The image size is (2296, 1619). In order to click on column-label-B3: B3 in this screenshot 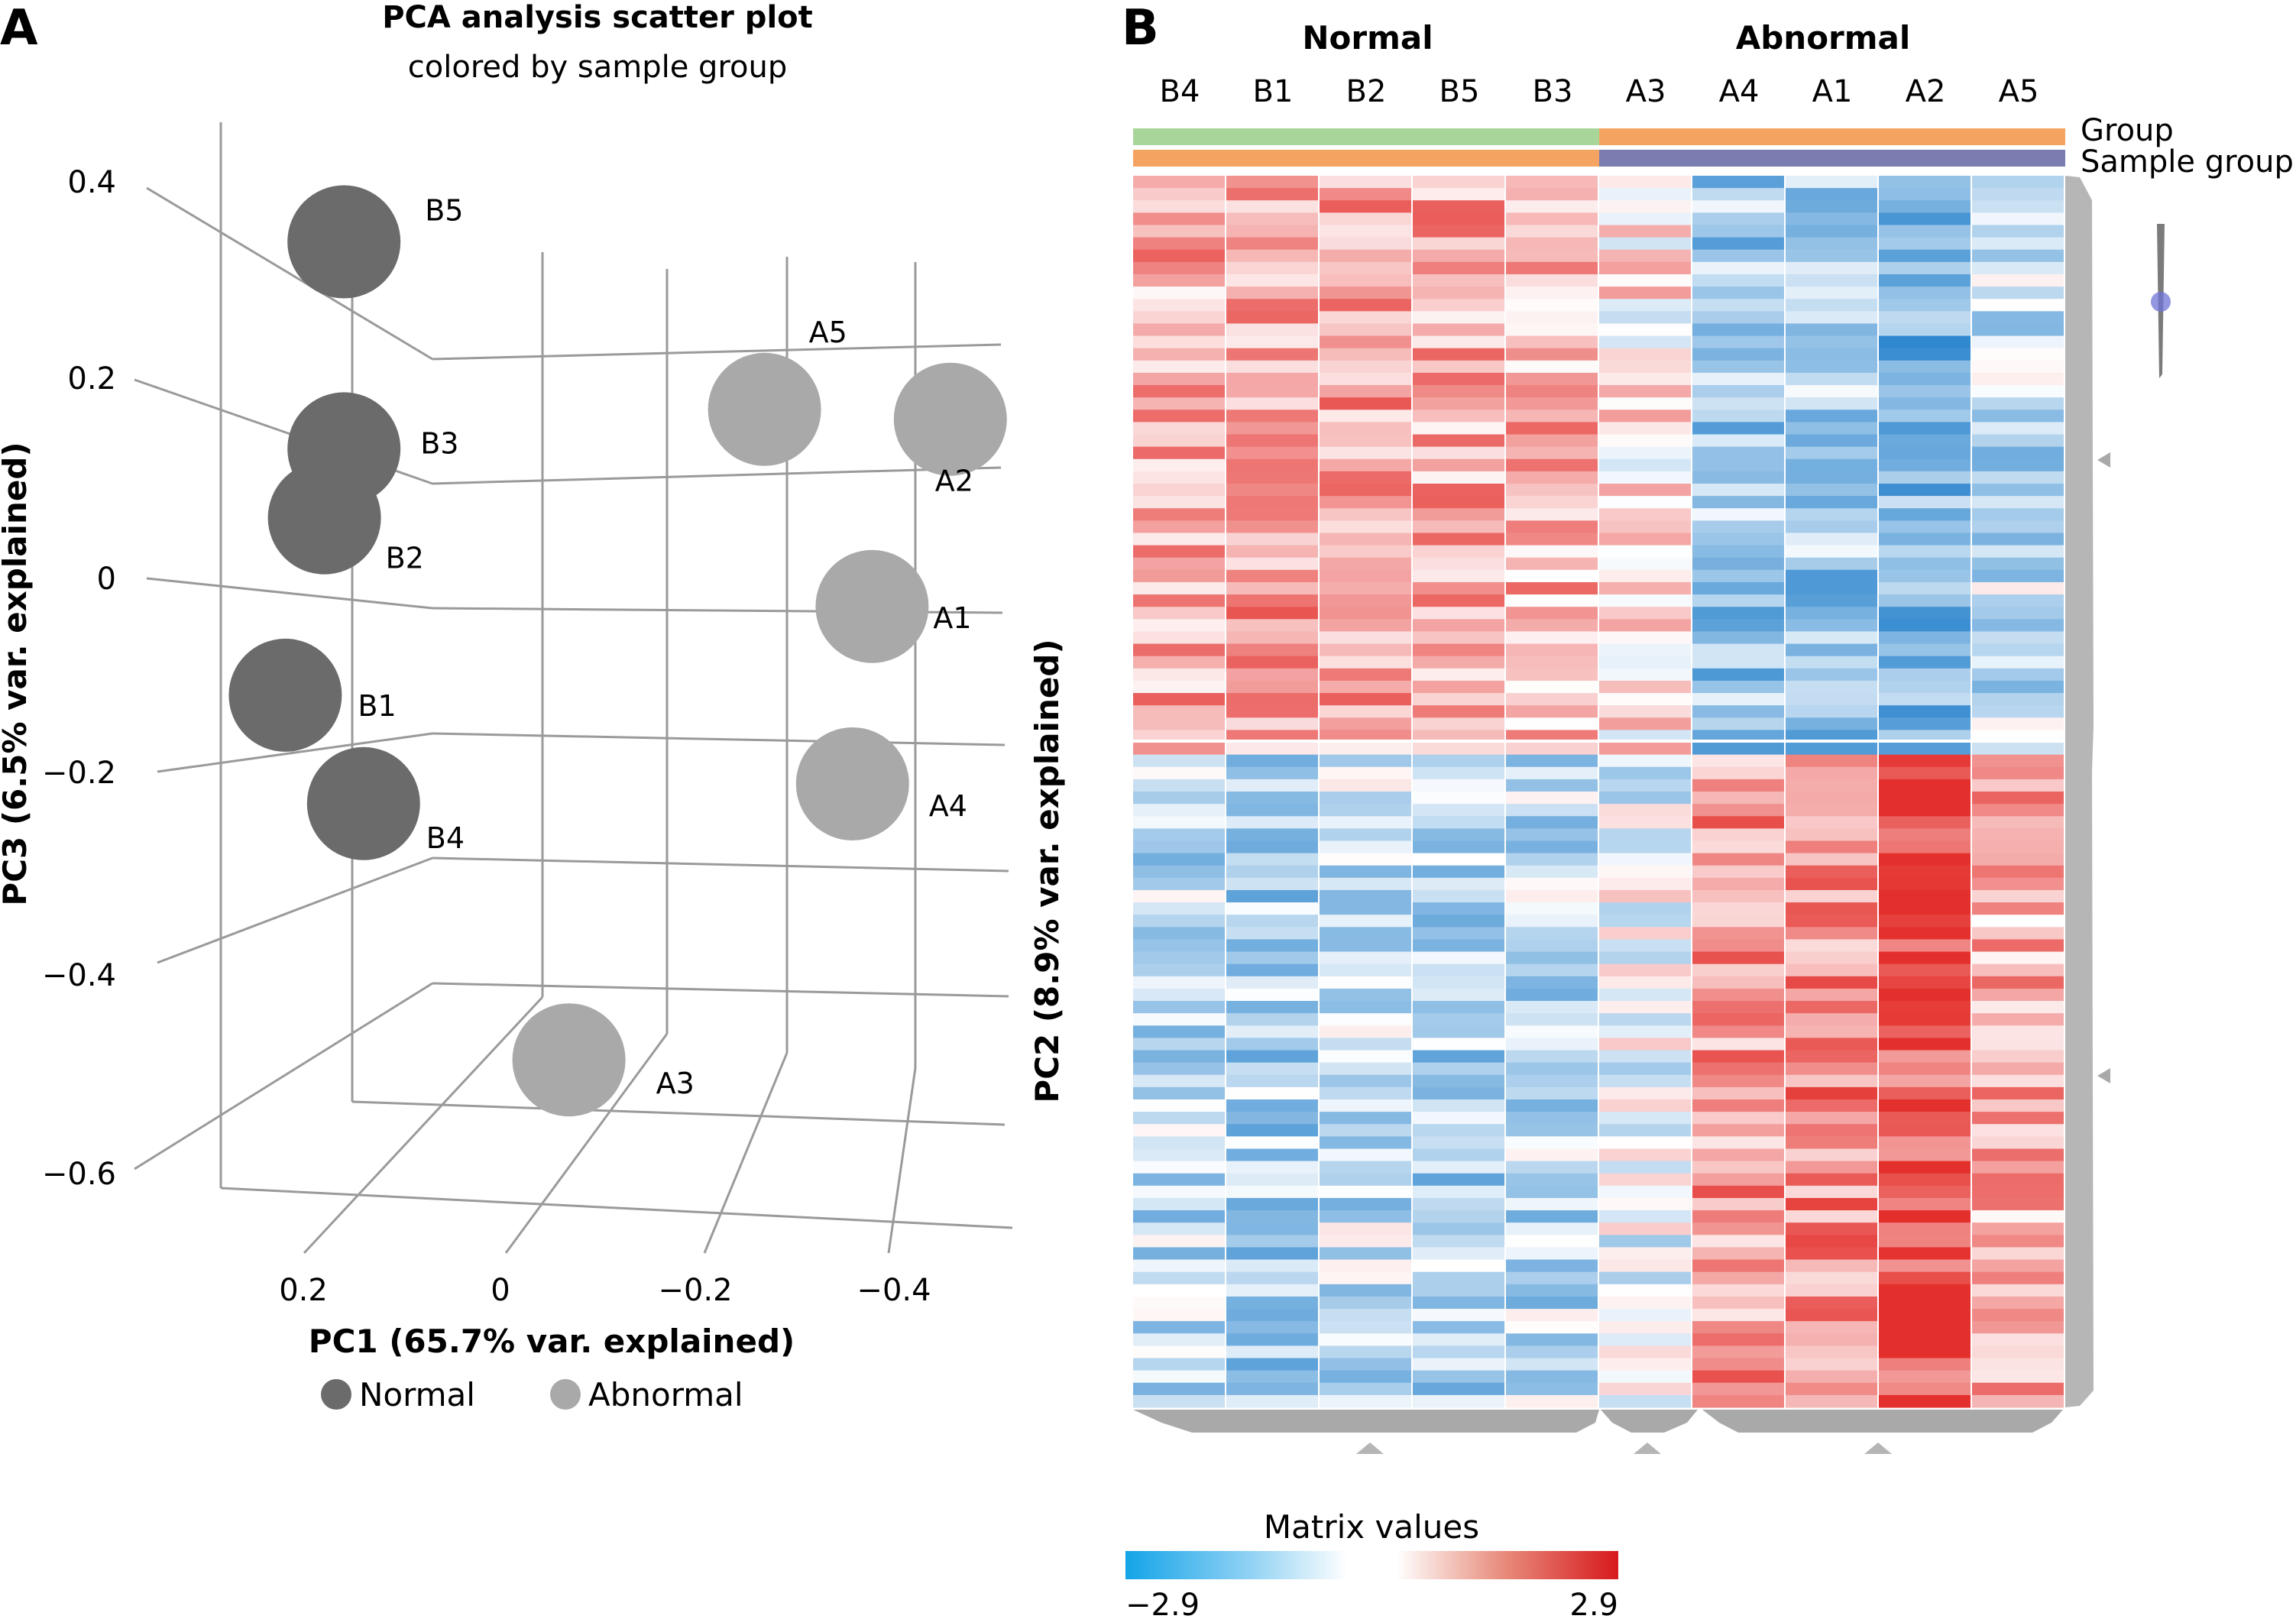, I will do `click(1553, 91)`.